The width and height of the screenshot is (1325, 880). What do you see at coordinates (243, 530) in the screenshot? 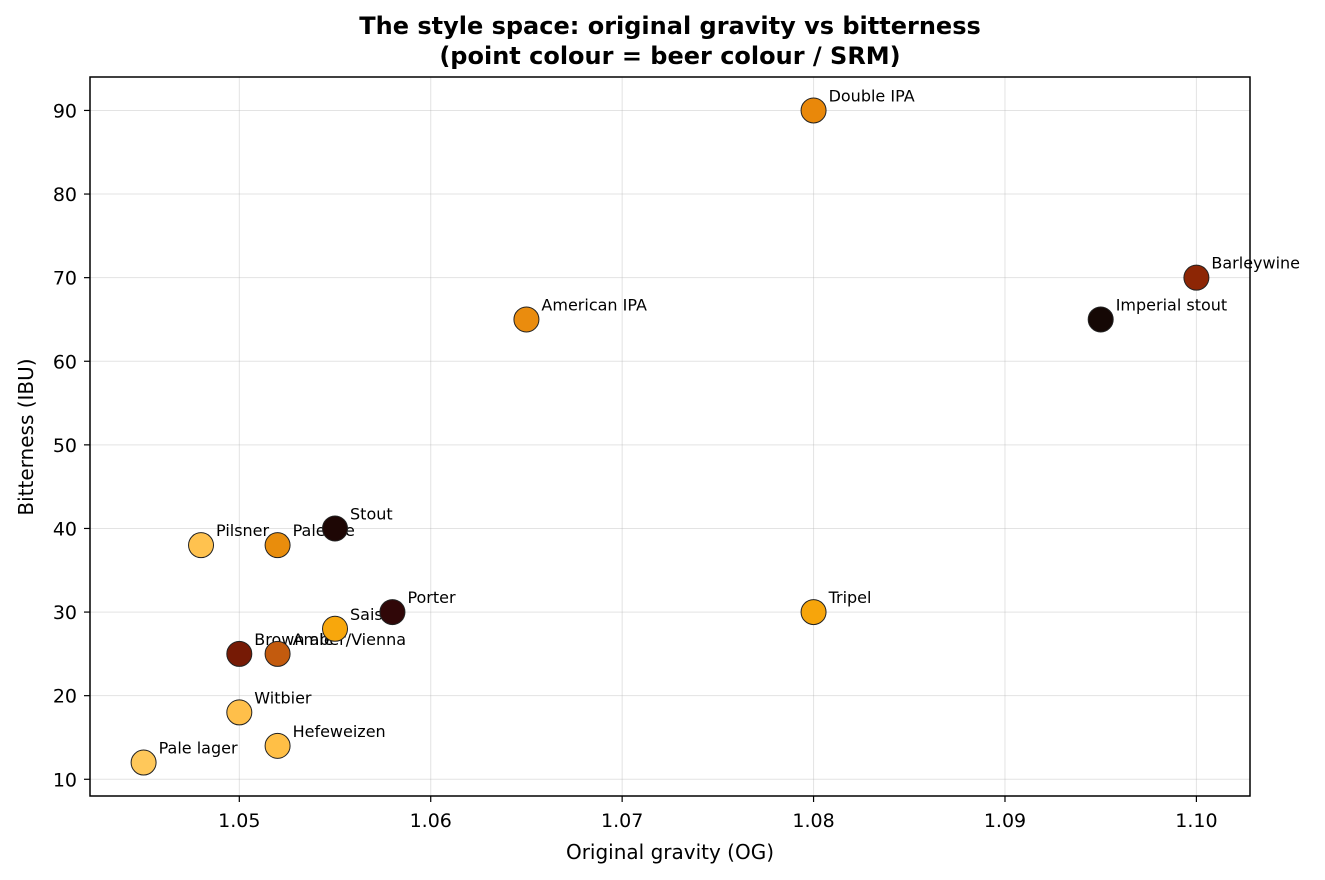
I see `data-point-label: Pilsner` at bounding box center [243, 530].